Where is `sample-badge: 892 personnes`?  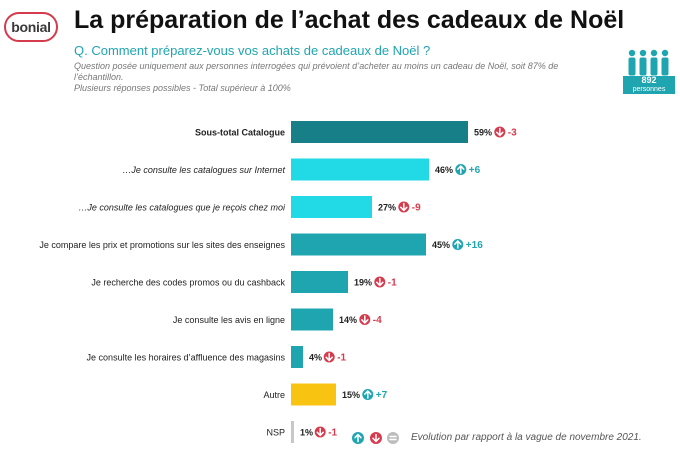 sample-badge: 892 personnes is located at coordinates (649, 71).